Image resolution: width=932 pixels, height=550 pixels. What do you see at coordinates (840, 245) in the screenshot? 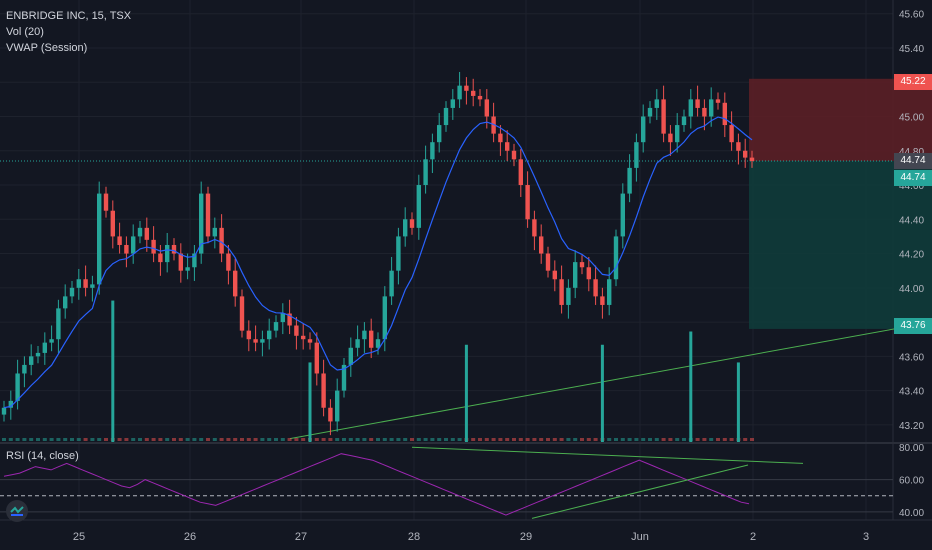
I see `take-profit-zone` at bounding box center [840, 245].